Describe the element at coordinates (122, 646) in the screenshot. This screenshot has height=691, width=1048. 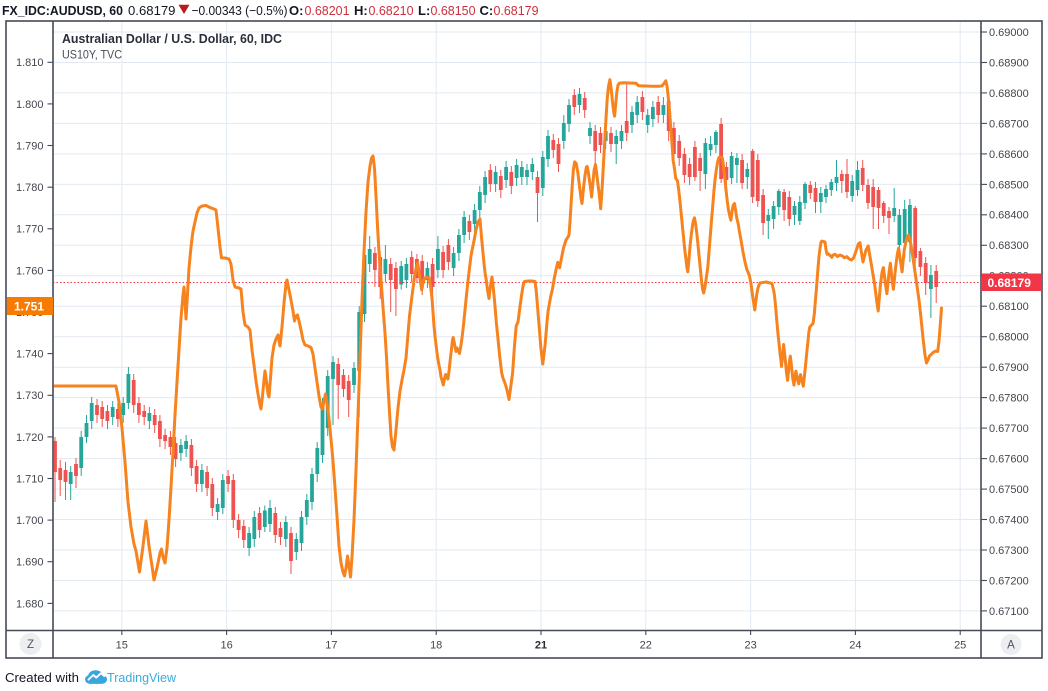
I see `svg-text: 15` at that location.